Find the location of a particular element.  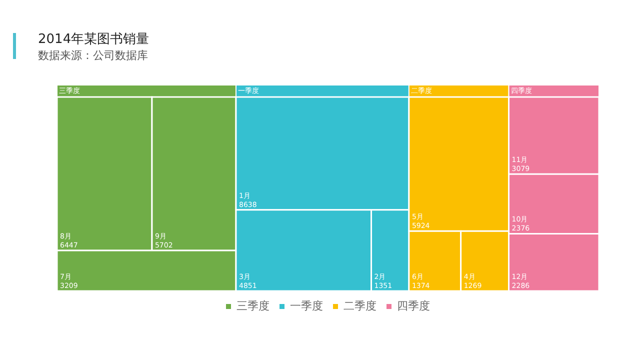

legend-label: 二季度 is located at coordinates (360, 305).